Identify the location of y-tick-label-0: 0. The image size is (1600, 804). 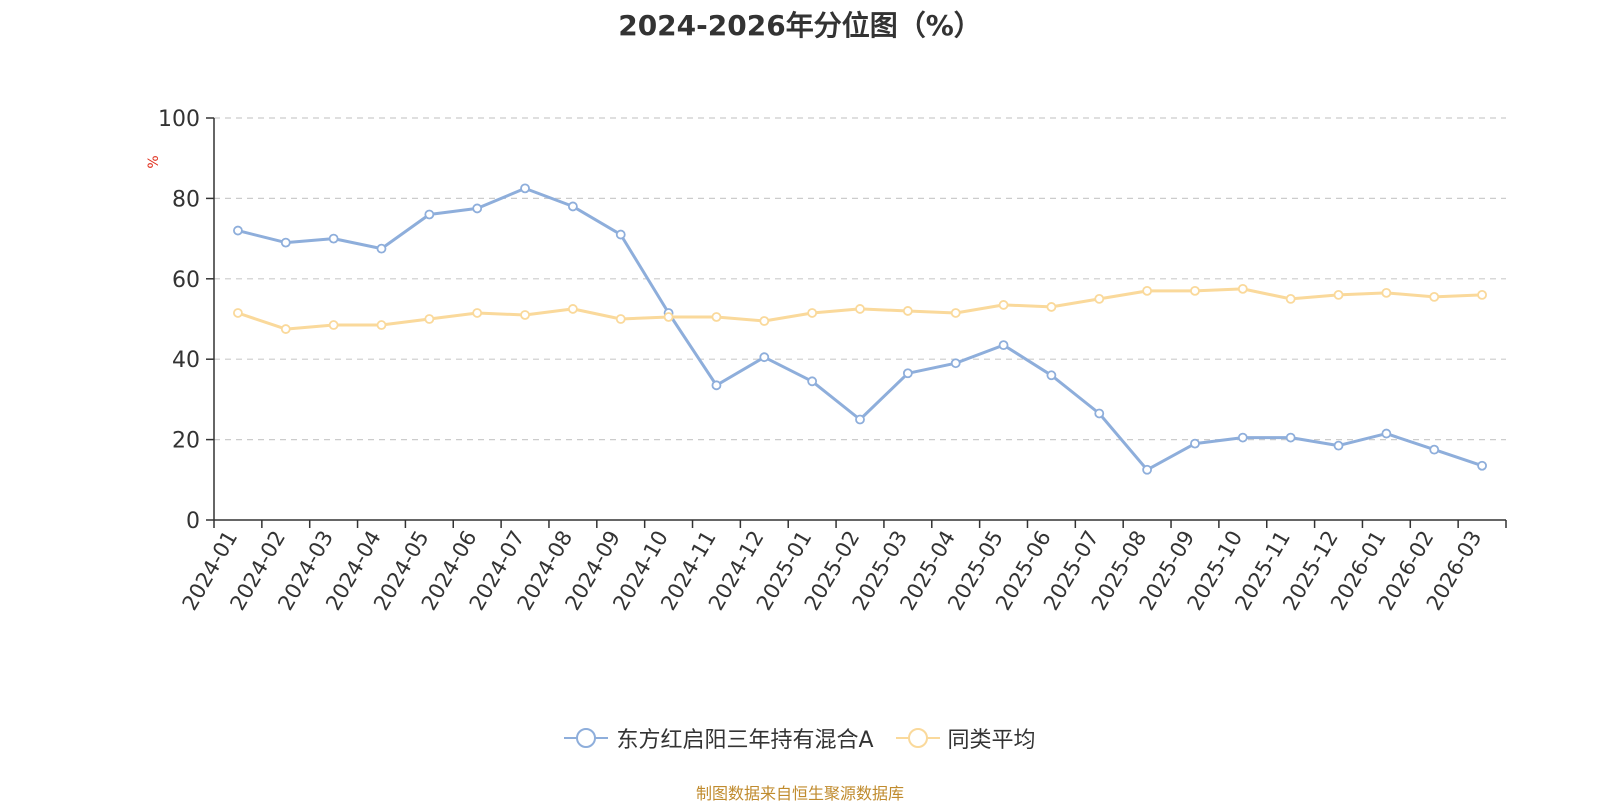
(193, 521).